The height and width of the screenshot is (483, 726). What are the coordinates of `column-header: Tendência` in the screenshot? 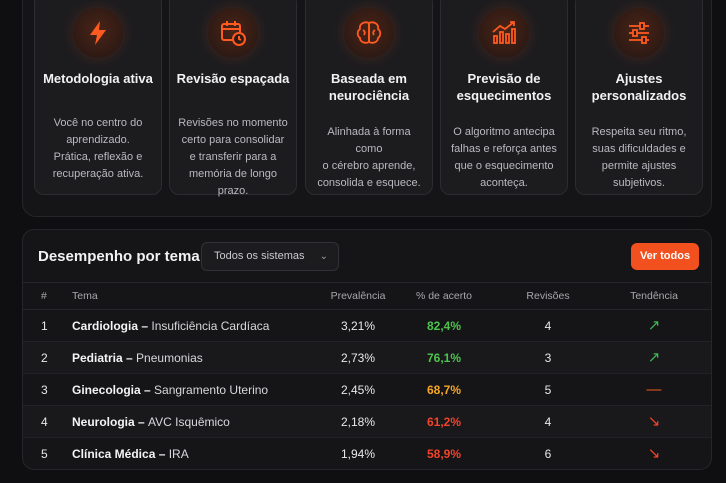 It's located at (654, 296).